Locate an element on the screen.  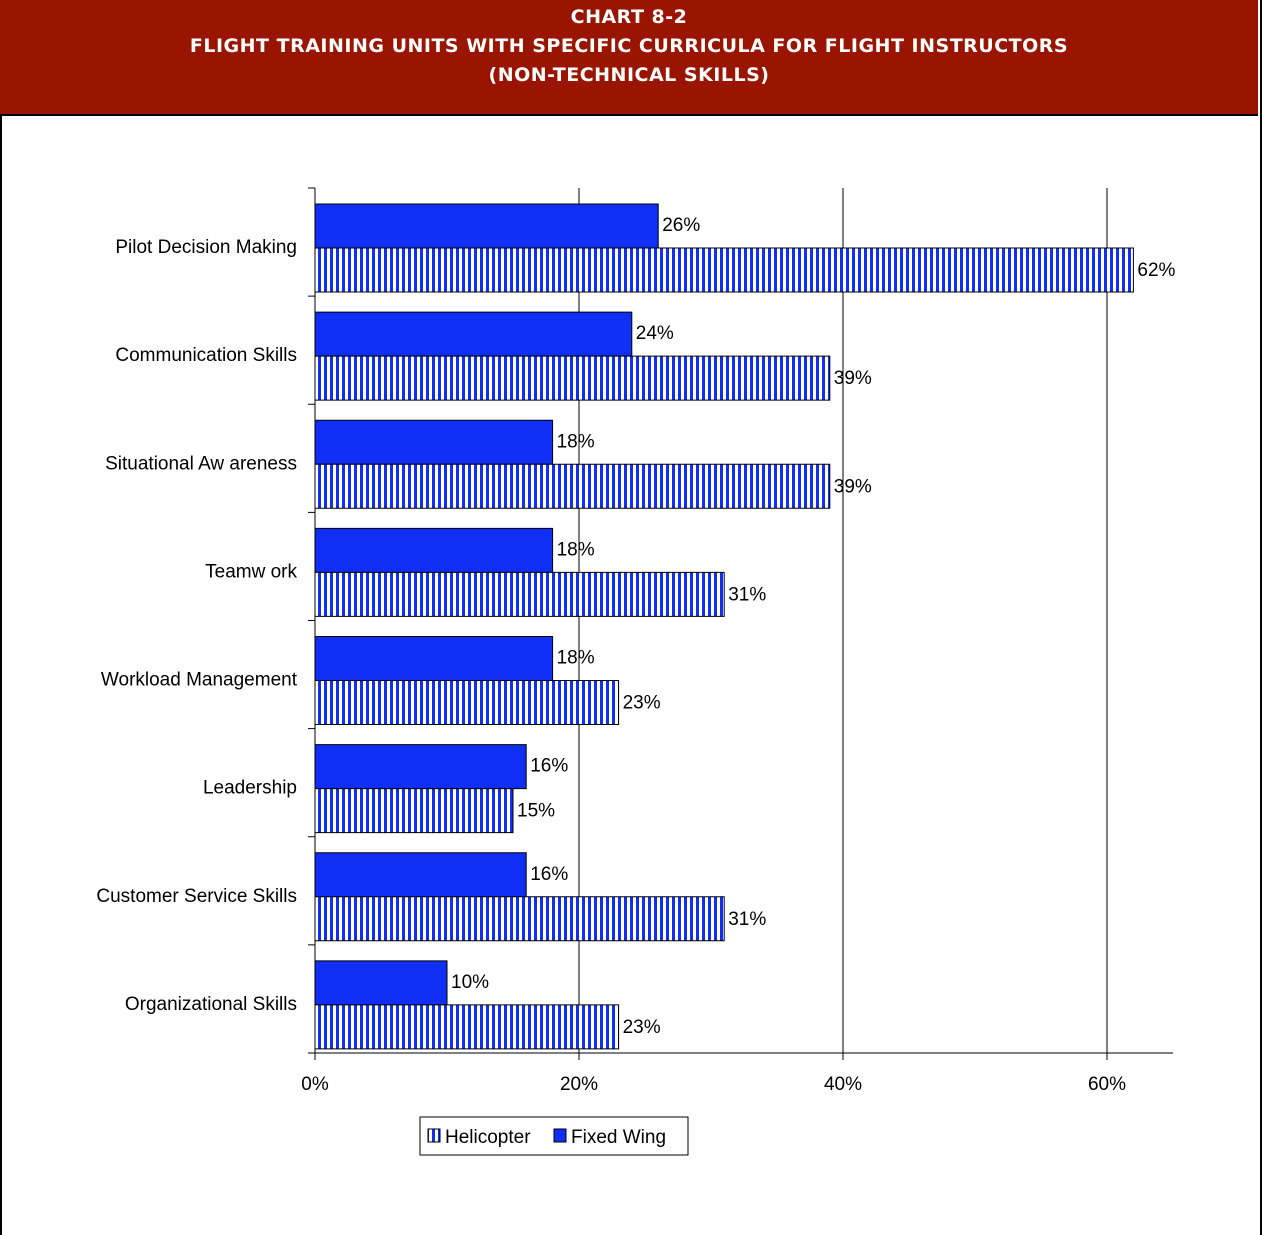
category-label: Teamw ork is located at coordinates (251, 571).